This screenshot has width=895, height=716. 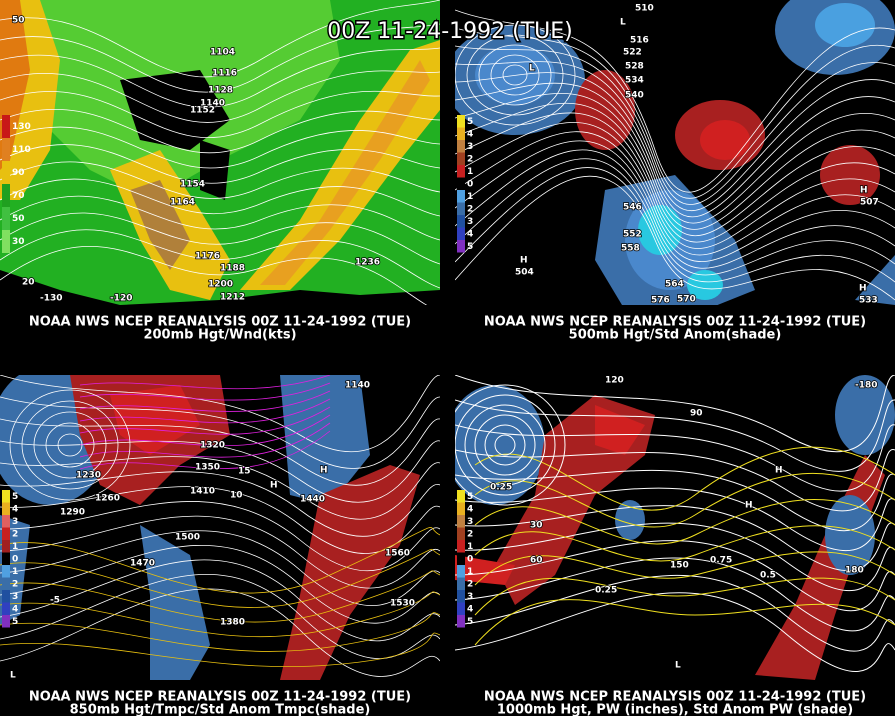 What do you see at coordinates (634, 81) in the screenshot?
I see `contour-label: 534` at bounding box center [634, 81].